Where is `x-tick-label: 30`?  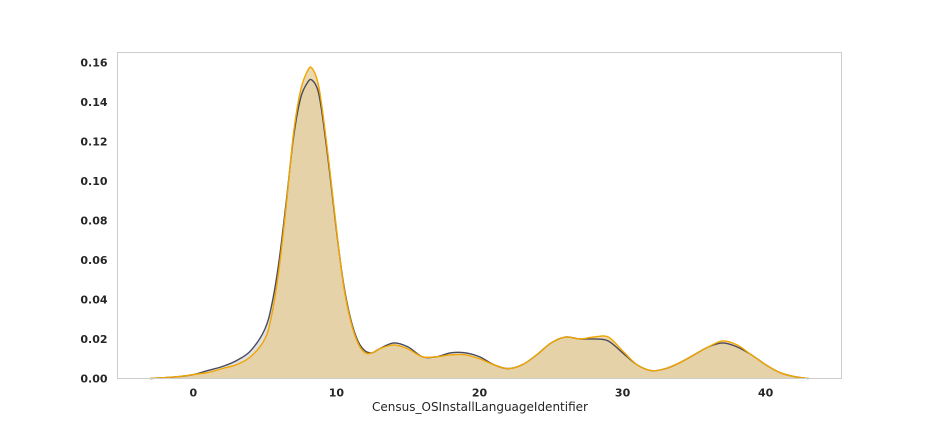 x-tick-label: 30 is located at coordinates (623, 393).